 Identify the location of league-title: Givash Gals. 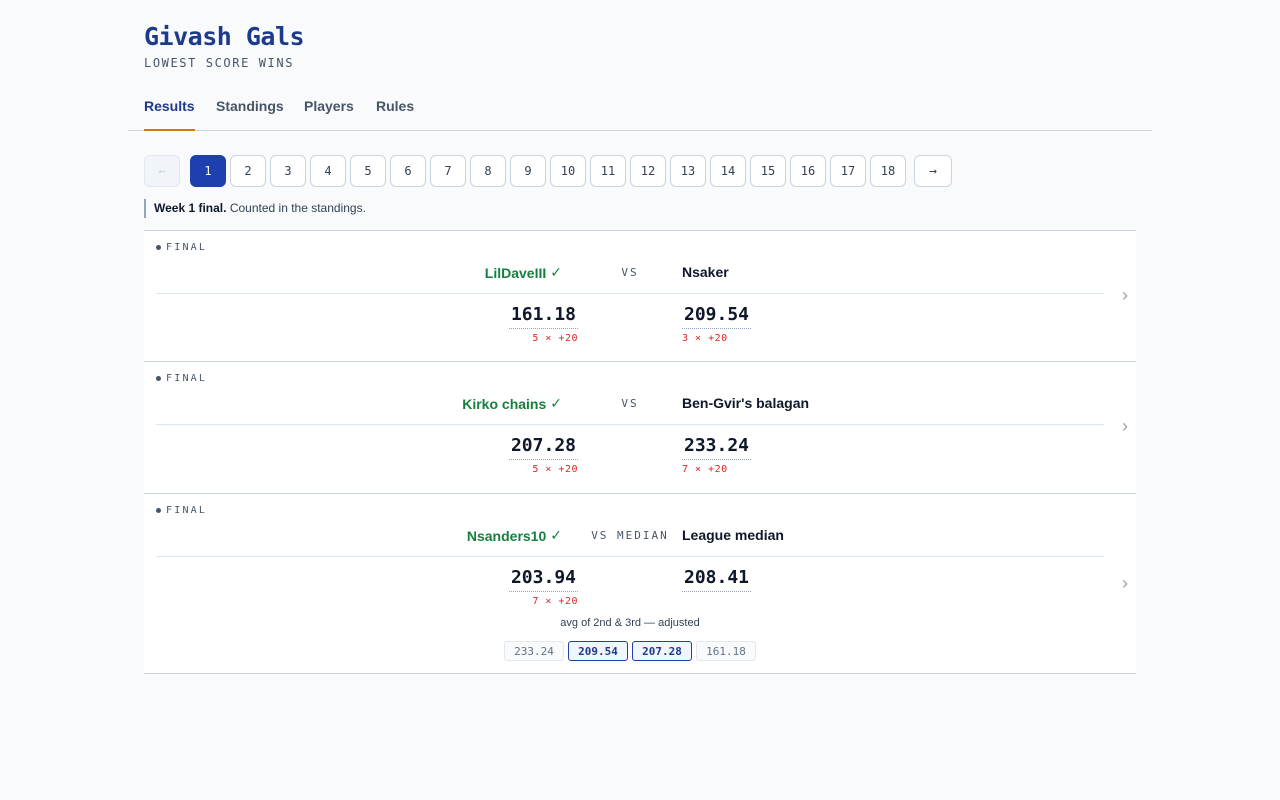
(224, 36).